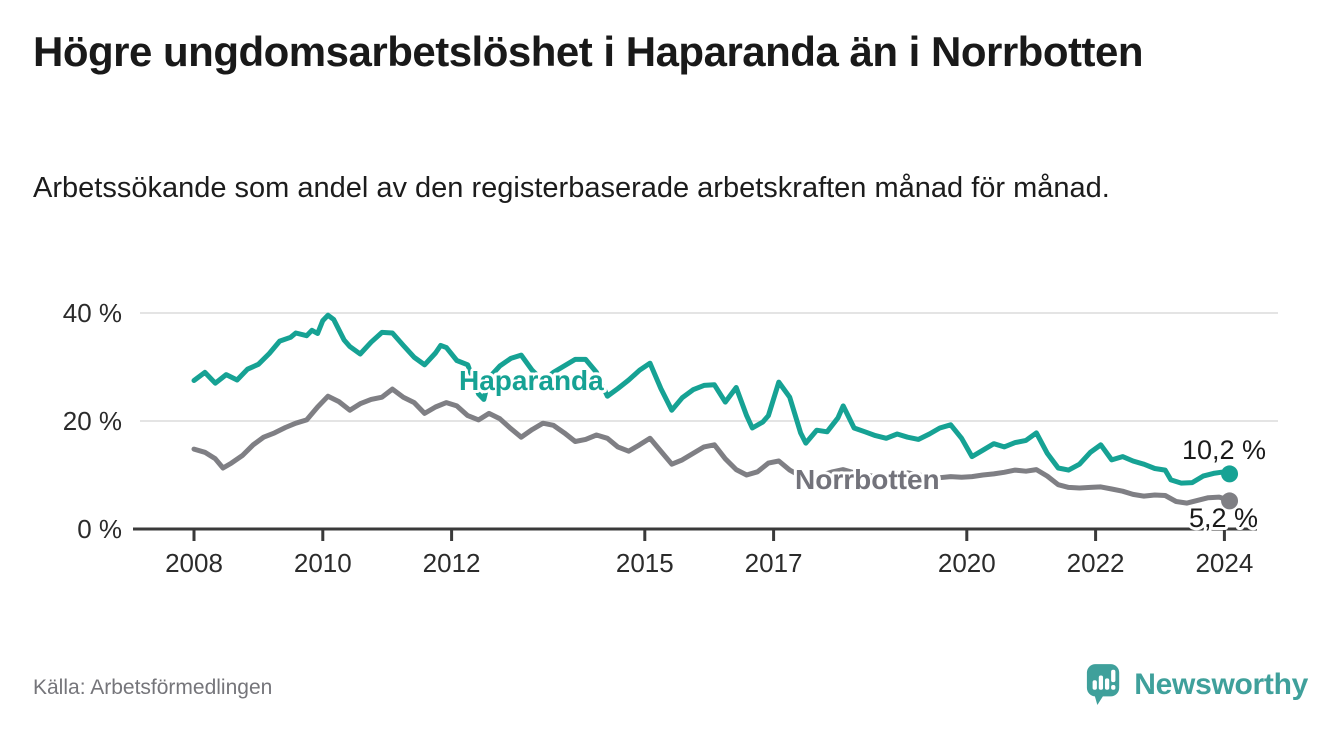 Image resolution: width=1340 pixels, height=734 pixels. Describe the element at coordinates (1230, 474) in the screenshot. I see `haparanda-end-dot` at that location.